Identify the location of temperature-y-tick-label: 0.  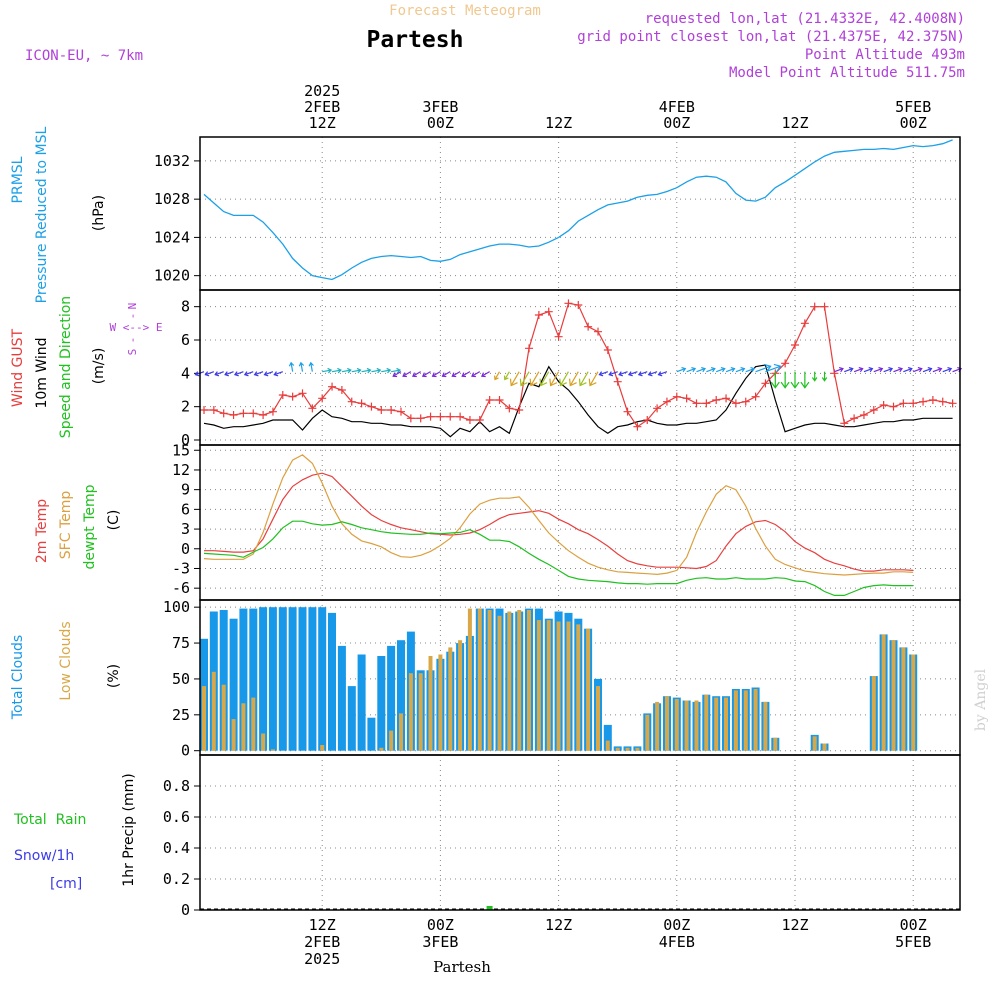
(185, 549).